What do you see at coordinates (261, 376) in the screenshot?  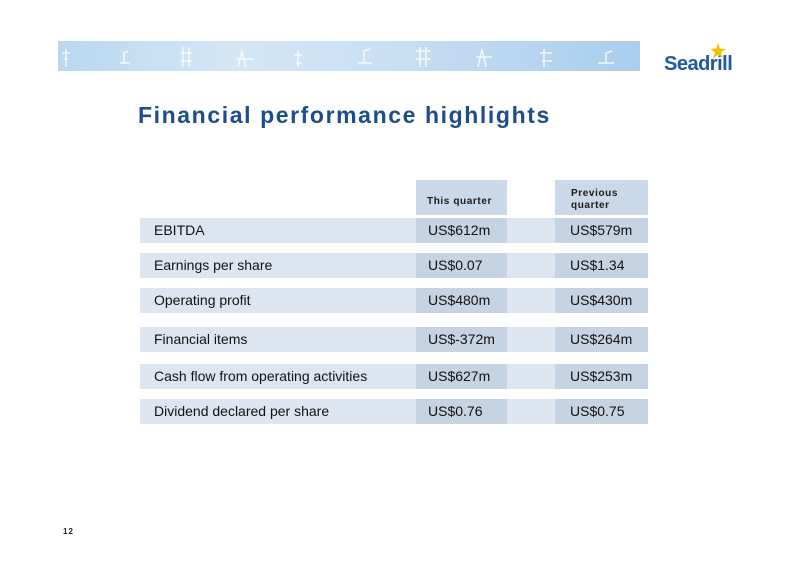 I see `row-label: Cash flow from operating activities` at bounding box center [261, 376].